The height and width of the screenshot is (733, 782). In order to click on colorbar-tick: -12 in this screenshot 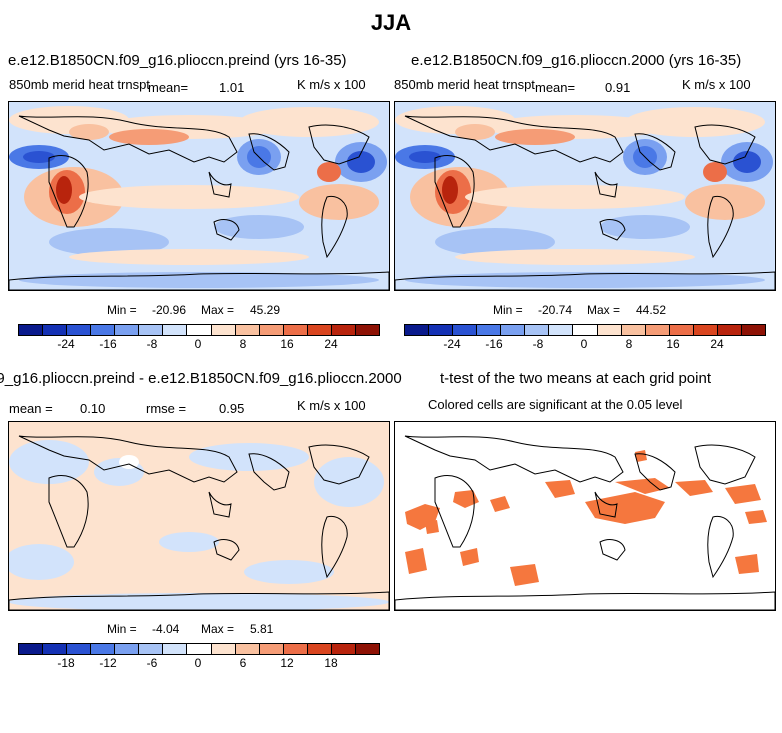, I will do `click(108, 663)`.